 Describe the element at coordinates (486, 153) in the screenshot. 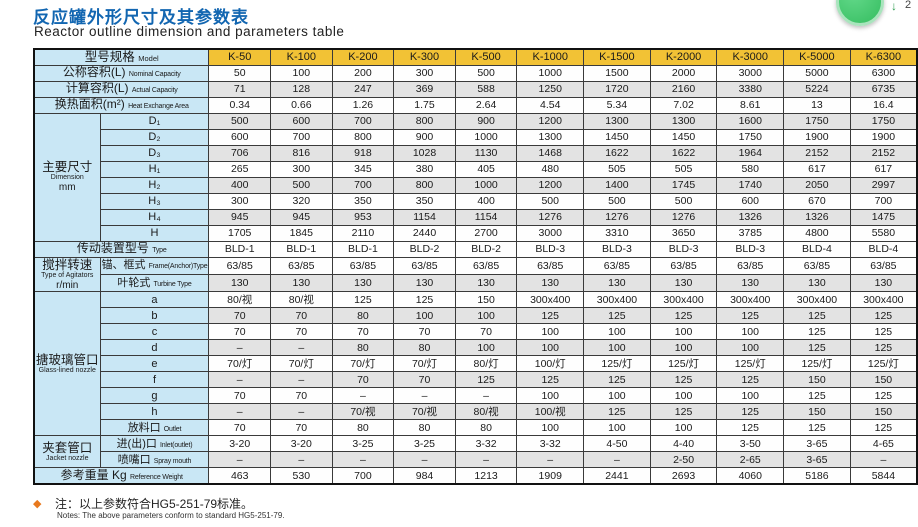

I see `cell-dim-d3-K-500: 1130` at that location.